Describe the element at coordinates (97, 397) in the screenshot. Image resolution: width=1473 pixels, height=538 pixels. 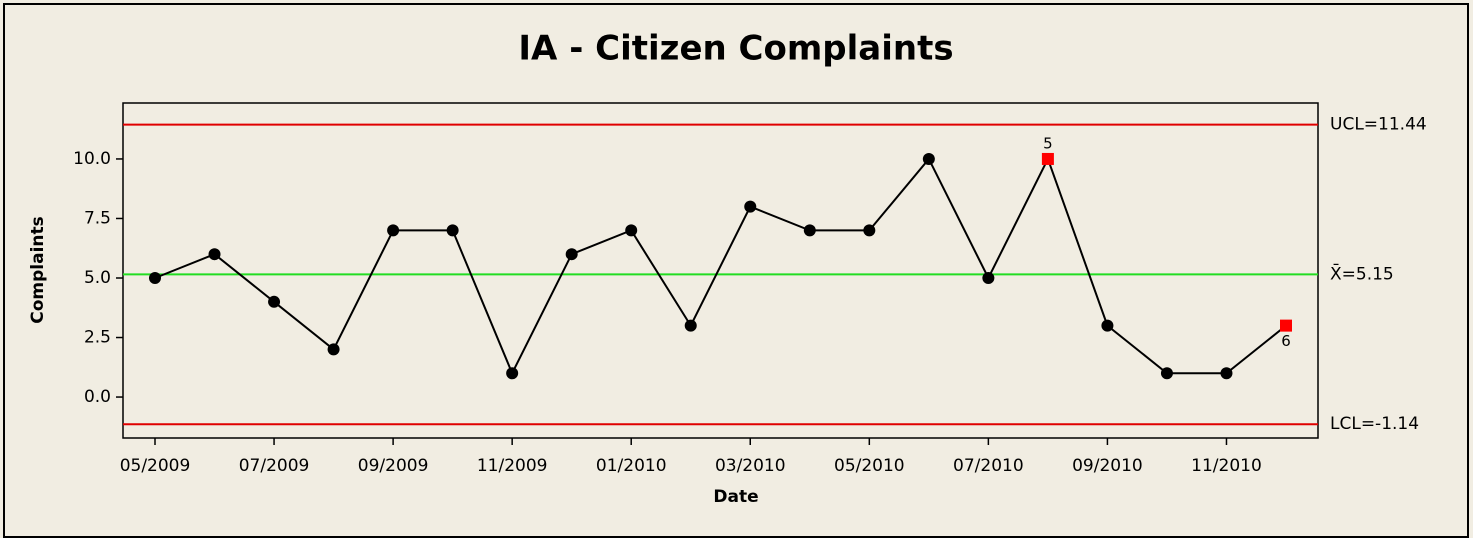
I see `y-tick-label: 0.0` at that location.